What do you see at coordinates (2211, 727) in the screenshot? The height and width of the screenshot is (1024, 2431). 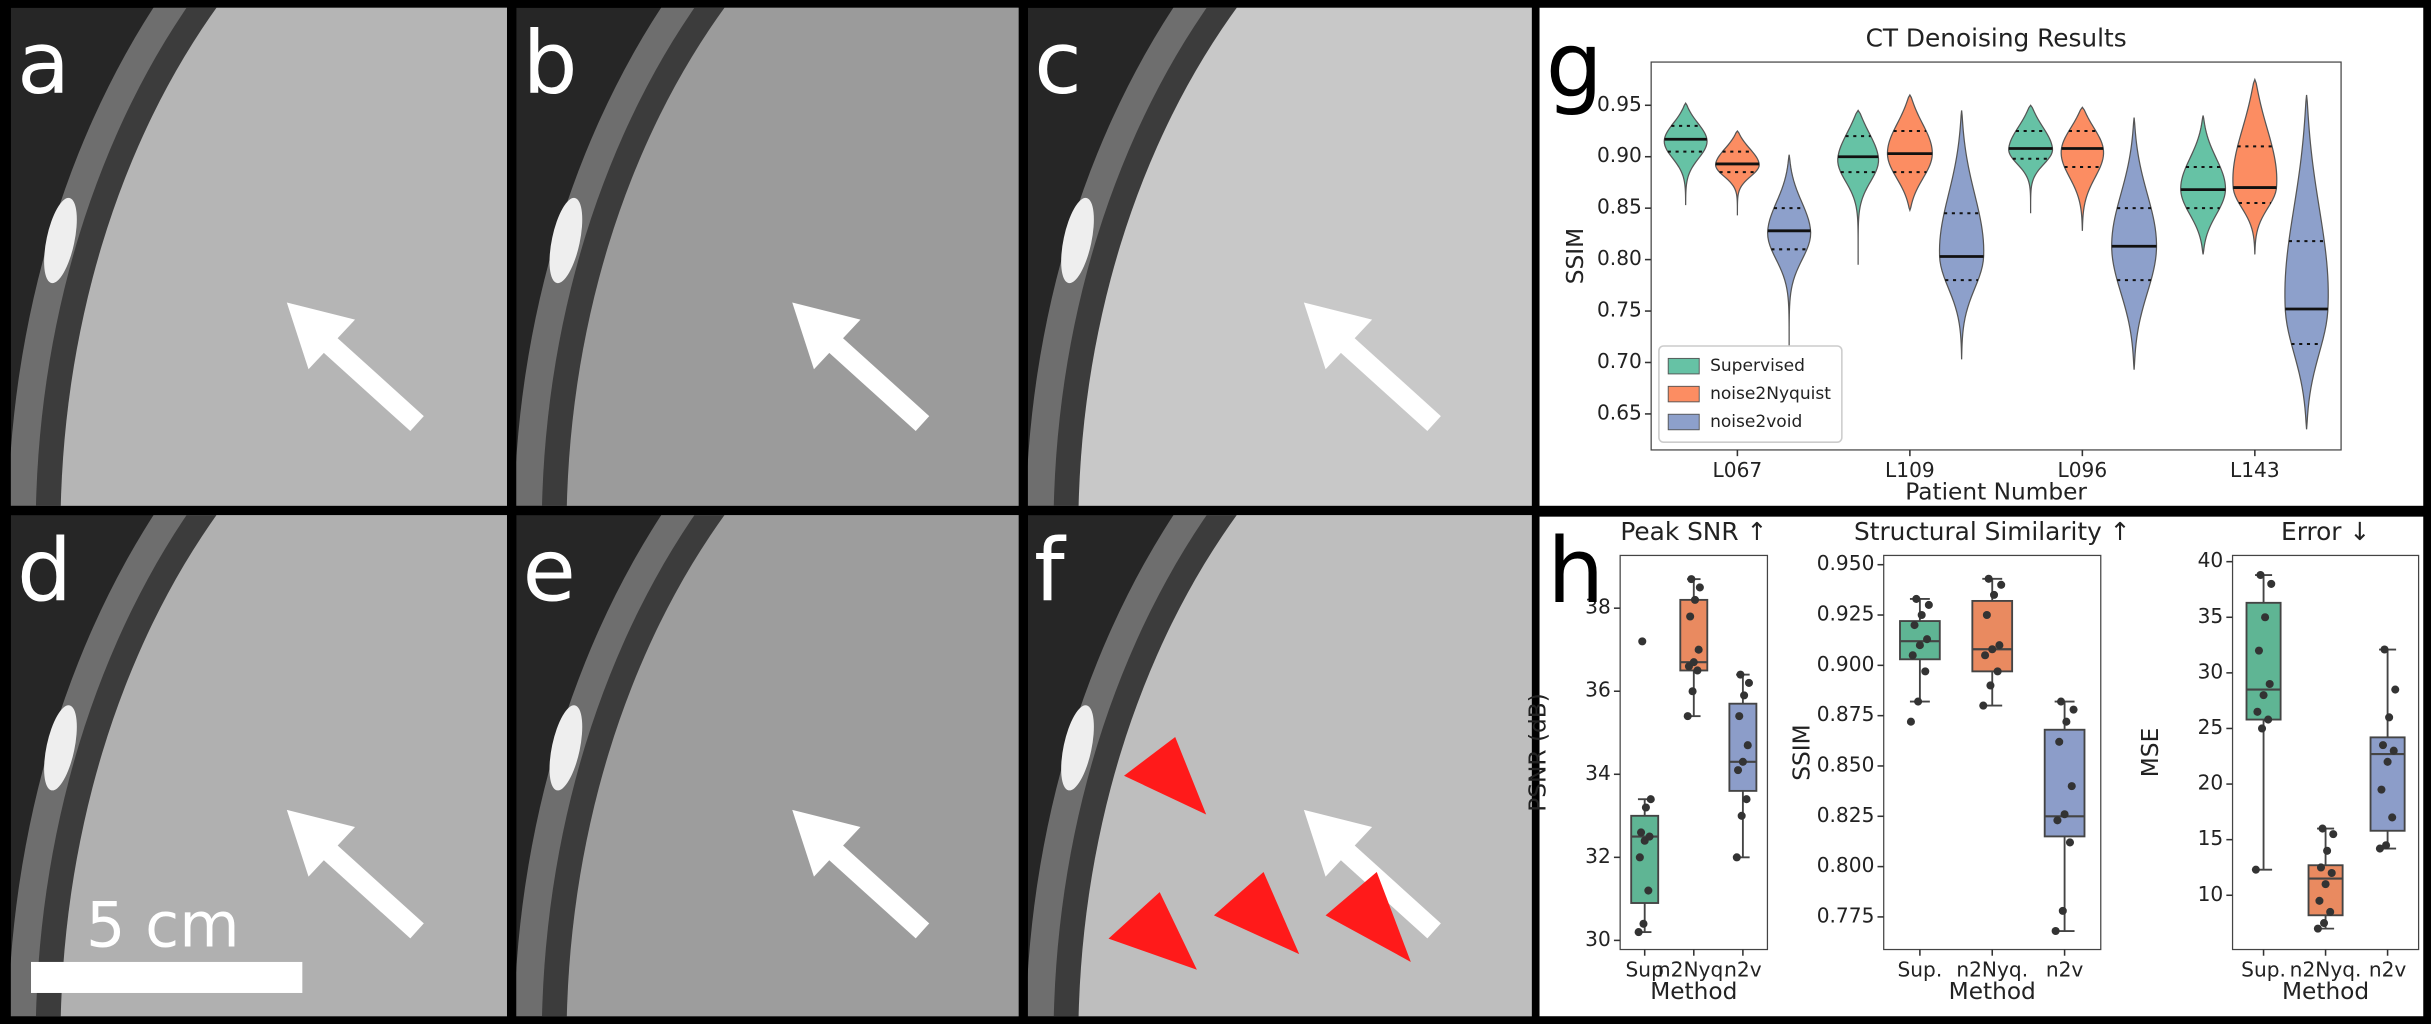 I see `y-tick-label: 25` at bounding box center [2211, 727].